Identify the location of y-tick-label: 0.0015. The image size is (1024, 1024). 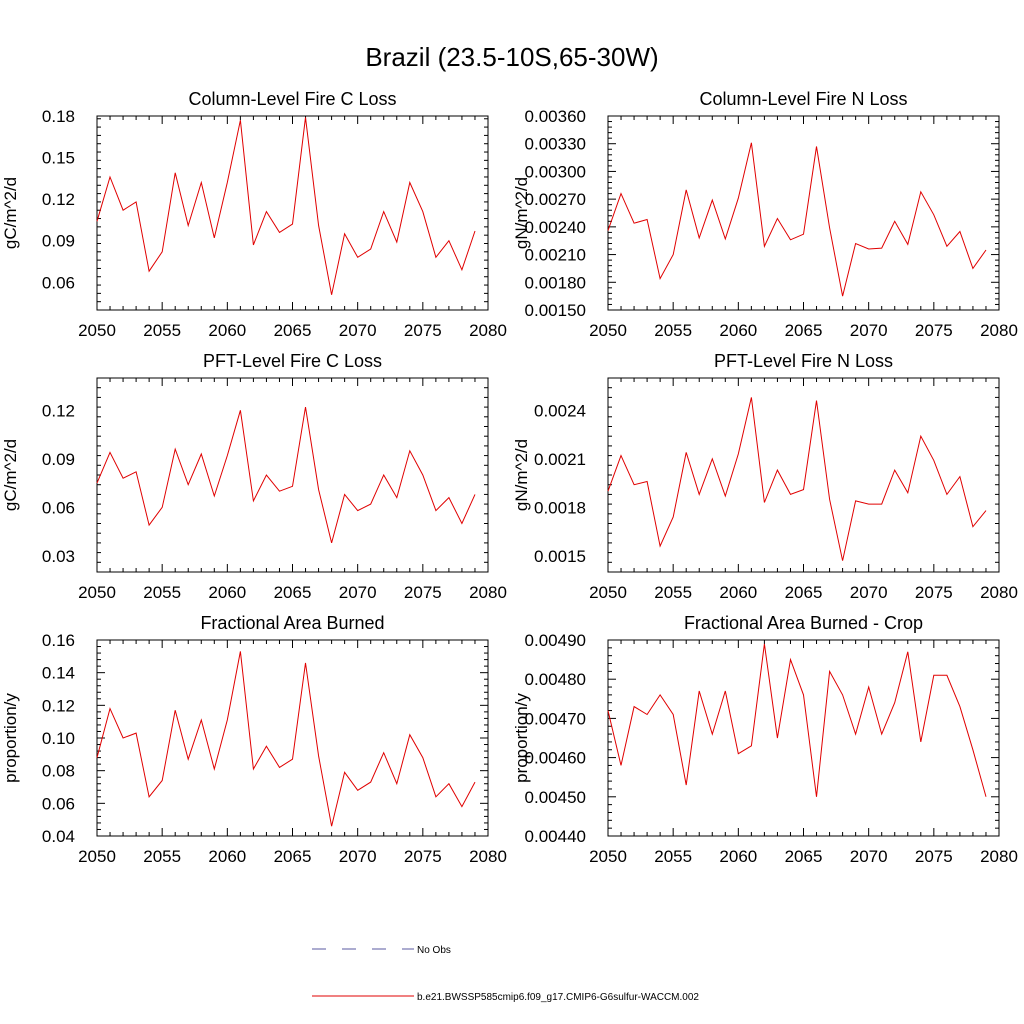
(560, 556).